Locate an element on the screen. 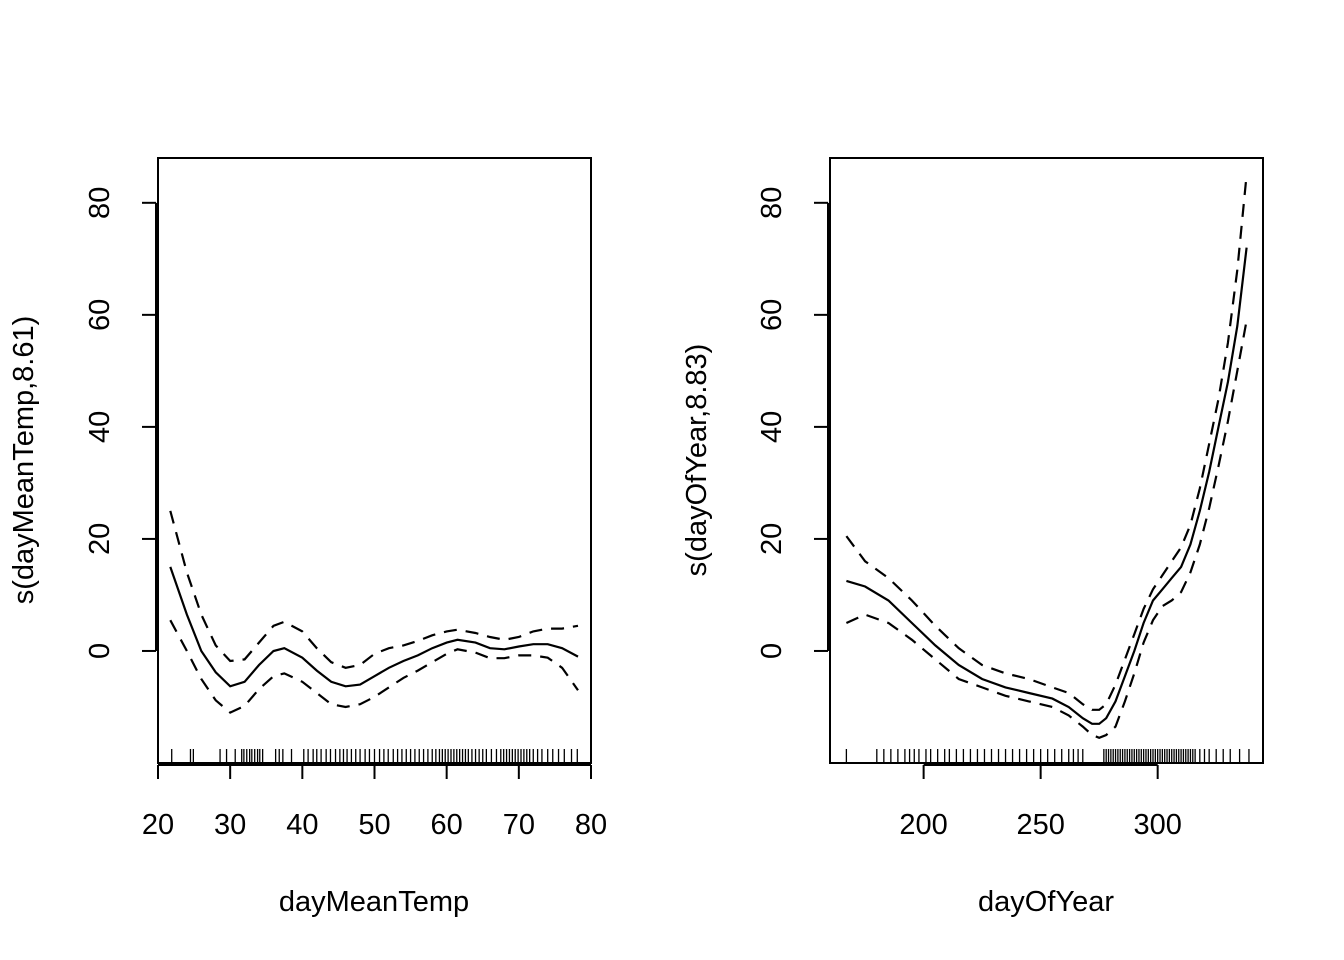 The width and height of the screenshot is (1344, 960). confidence-band-upper is located at coordinates (374, 589).